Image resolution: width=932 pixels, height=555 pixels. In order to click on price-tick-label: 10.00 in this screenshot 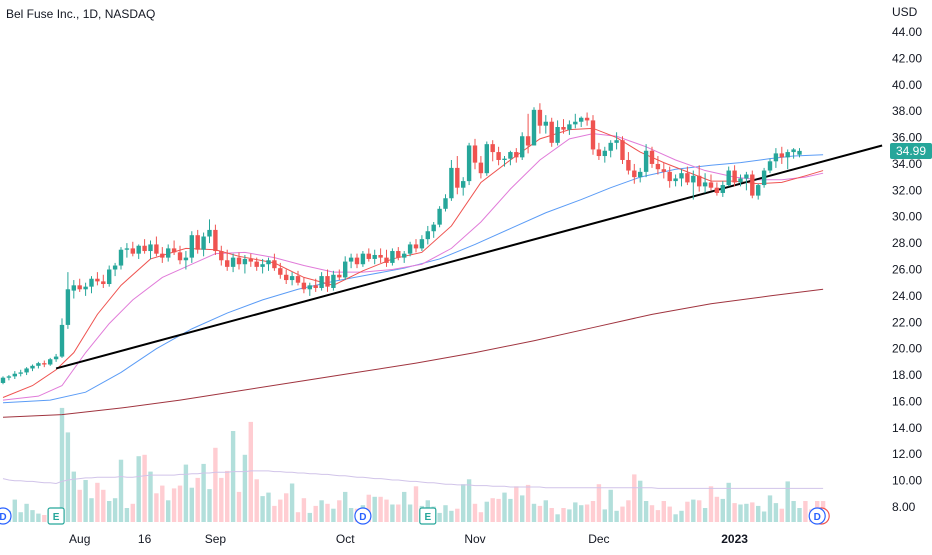, I will do `click(907, 481)`.